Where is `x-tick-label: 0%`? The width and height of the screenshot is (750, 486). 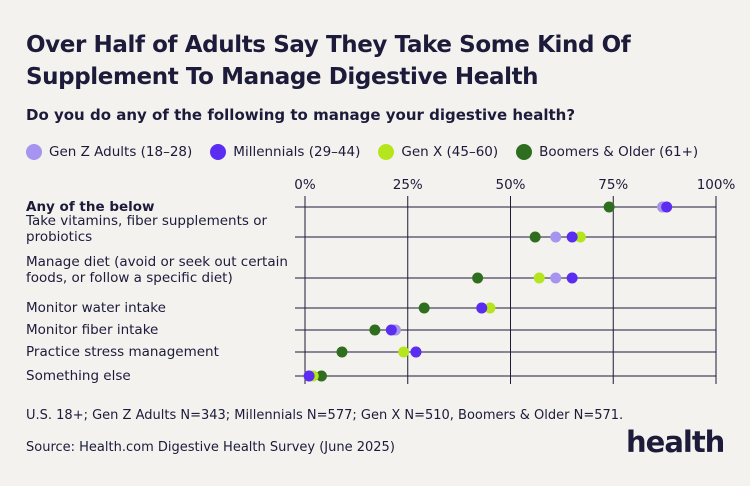
x-tick-label: 0% is located at coordinates (305, 185).